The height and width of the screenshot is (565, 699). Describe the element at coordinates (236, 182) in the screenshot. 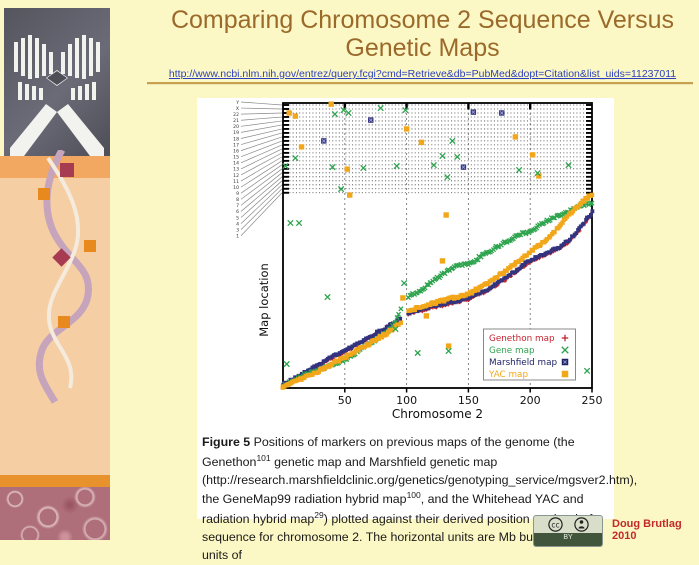

I see `svg-text: 11` at that location.